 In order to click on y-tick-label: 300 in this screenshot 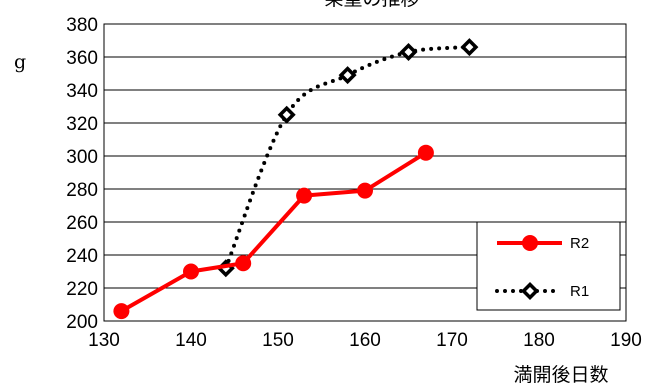, I will do `click(82, 157)`.